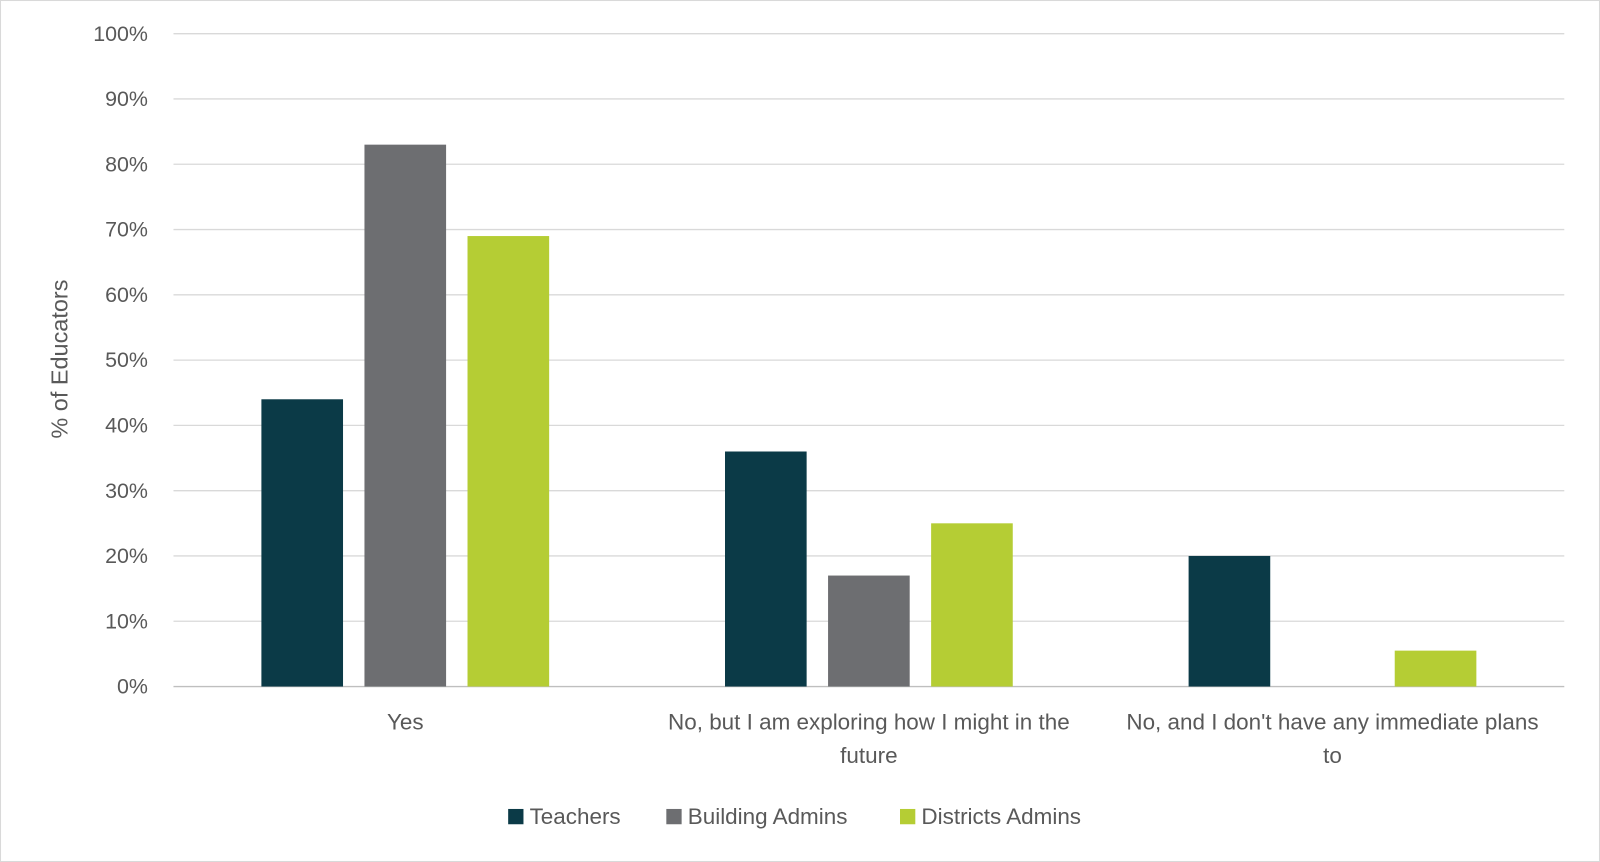 Image resolution: width=1600 pixels, height=862 pixels. What do you see at coordinates (132, 687) in the screenshot?
I see `y-tick-label: 0%` at bounding box center [132, 687].